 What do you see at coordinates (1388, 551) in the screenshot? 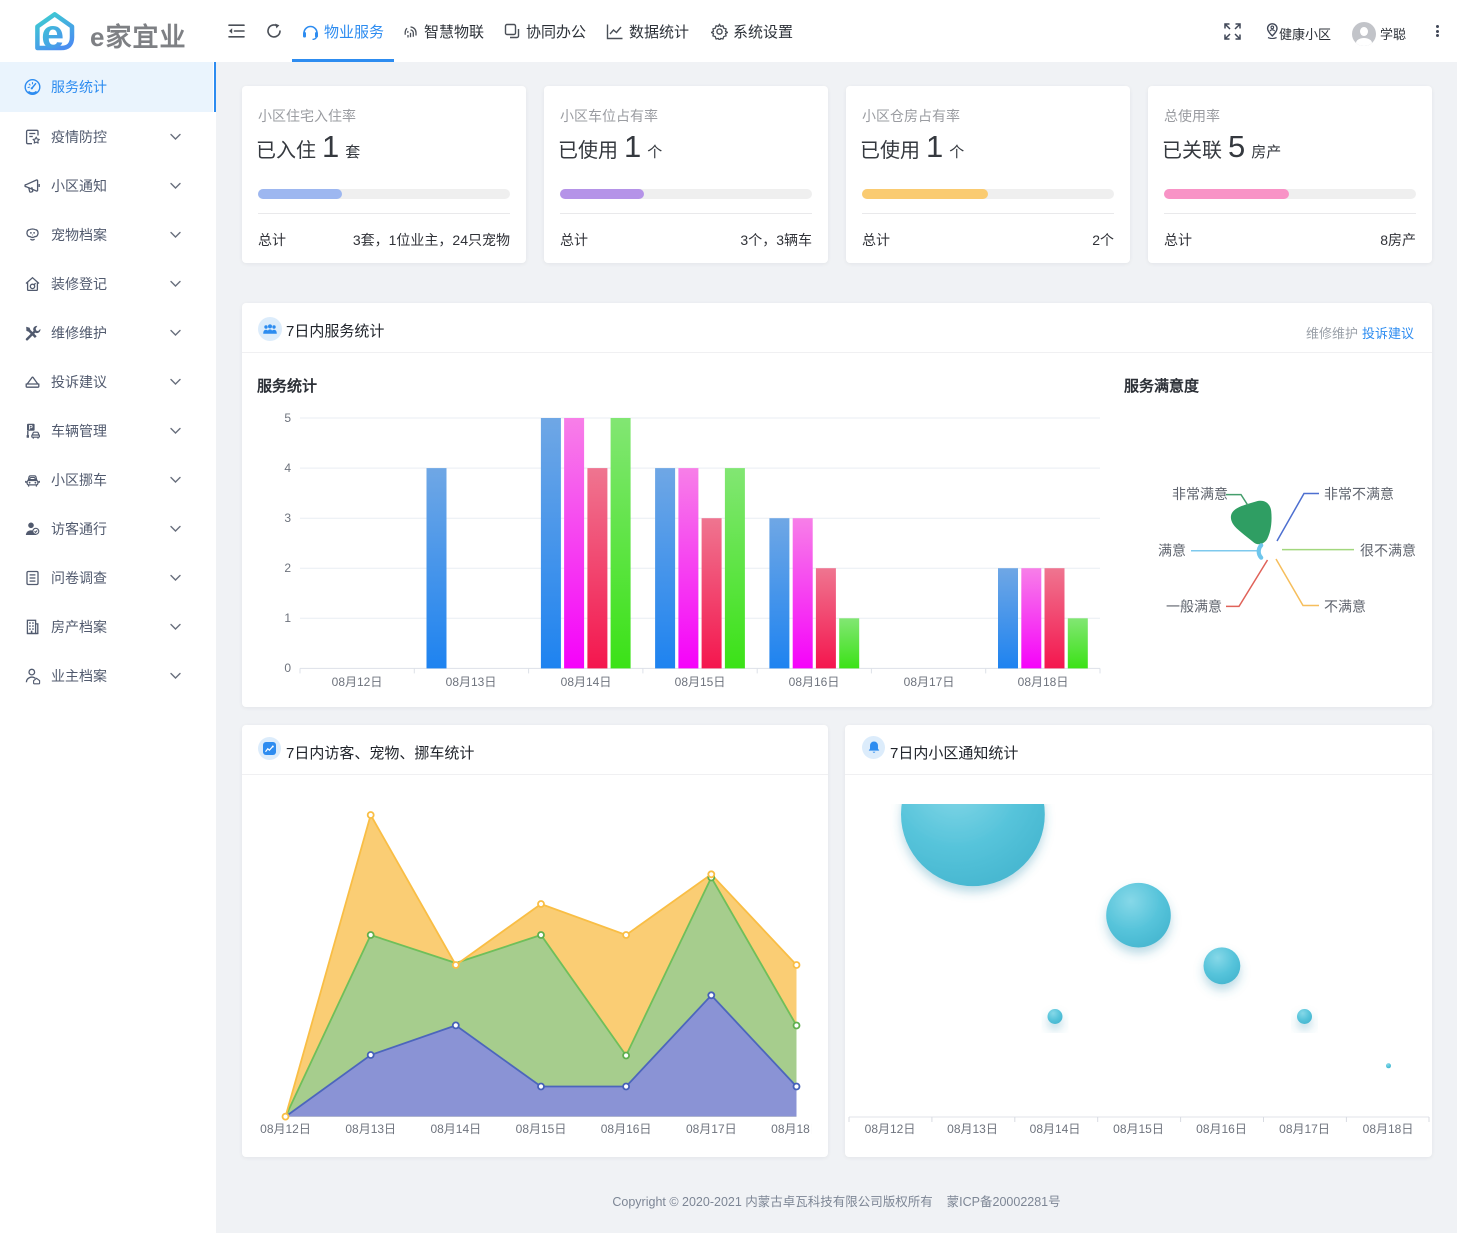
I see `svg-text: 很不满意` at bounding box center [1388, 551].